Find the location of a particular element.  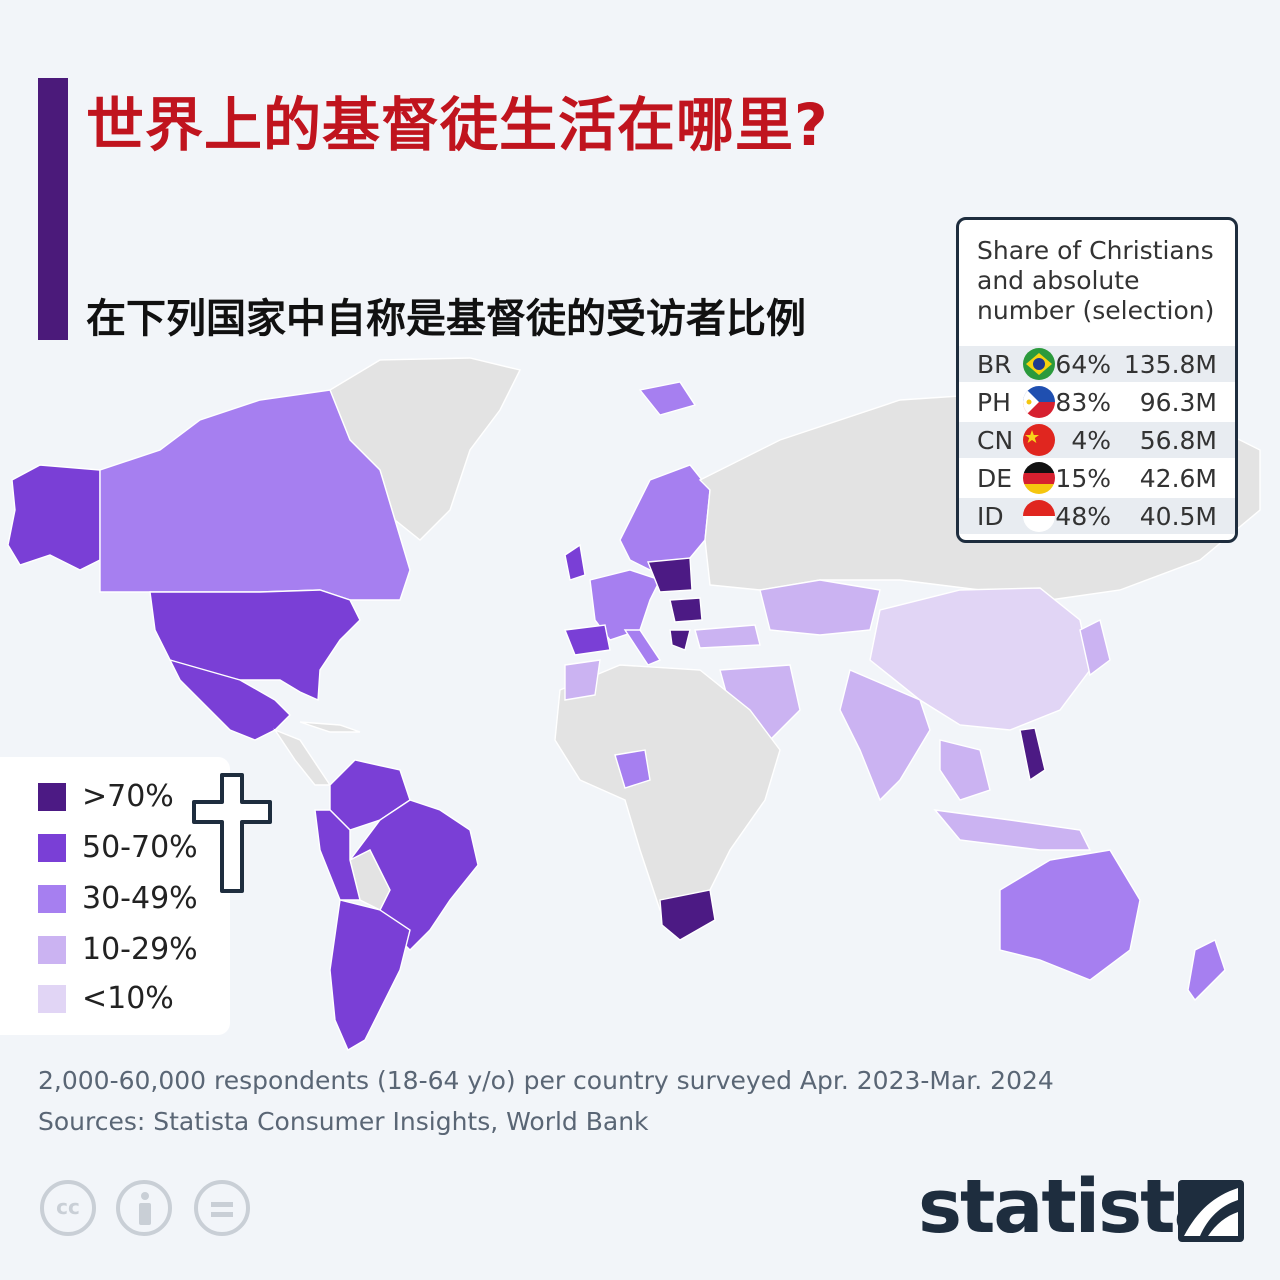

share-value: 83% is located at coordinates (1083, 402).